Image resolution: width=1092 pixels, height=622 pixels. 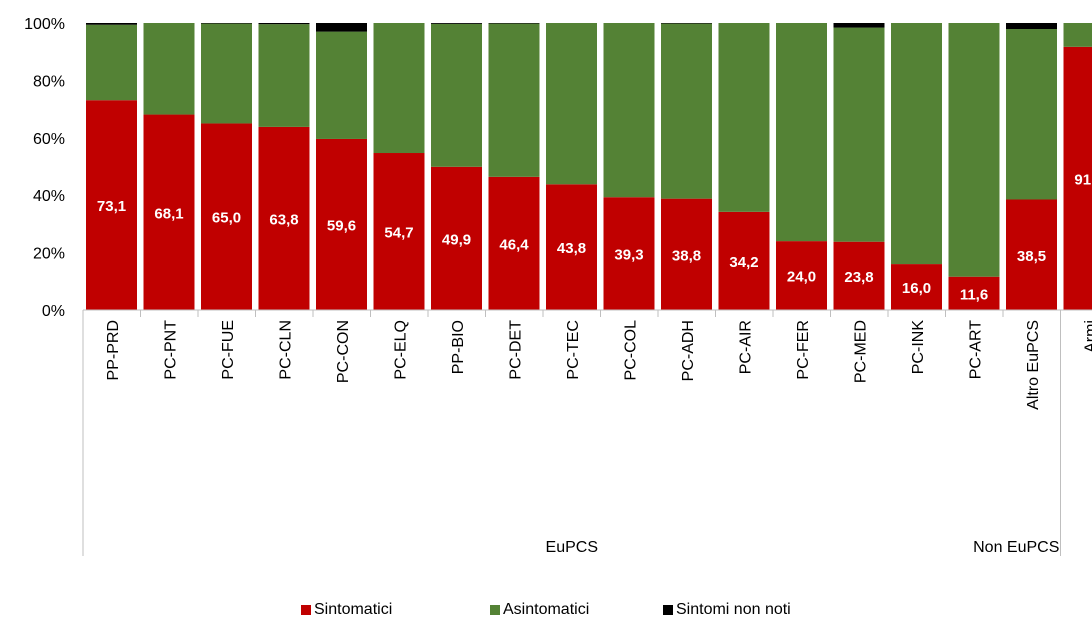 What do you see at coordinates (860, 351) in the screenshot?
I see `category-label: PC-MED` at bounding box center [860, 351].